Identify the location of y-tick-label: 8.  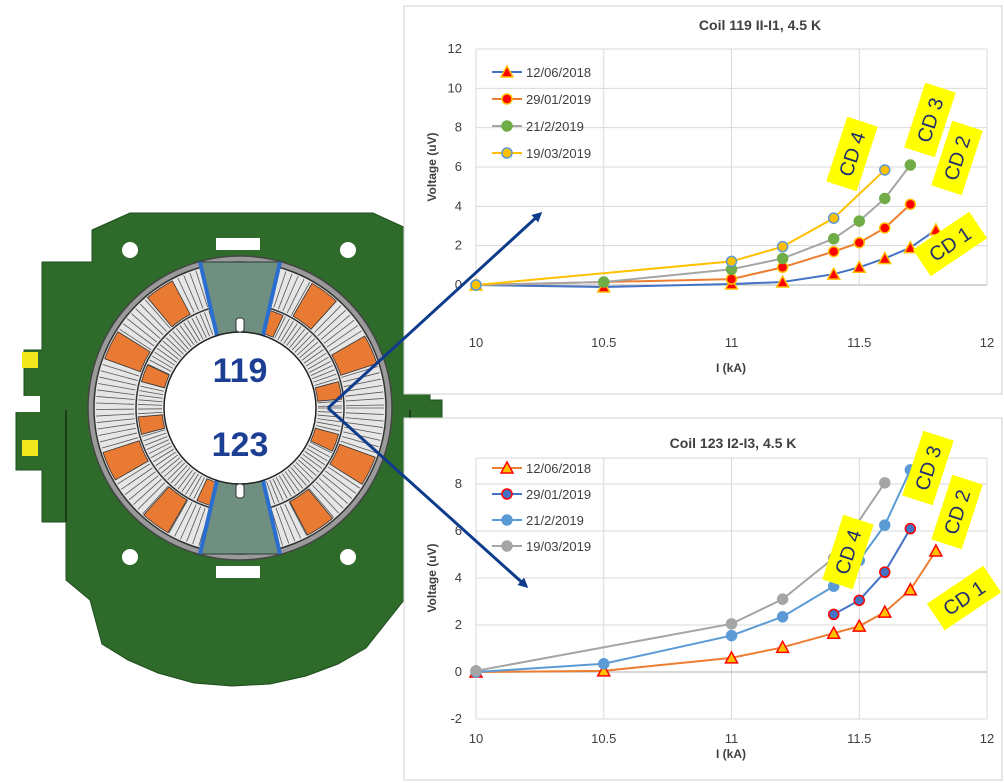
(458, 483).